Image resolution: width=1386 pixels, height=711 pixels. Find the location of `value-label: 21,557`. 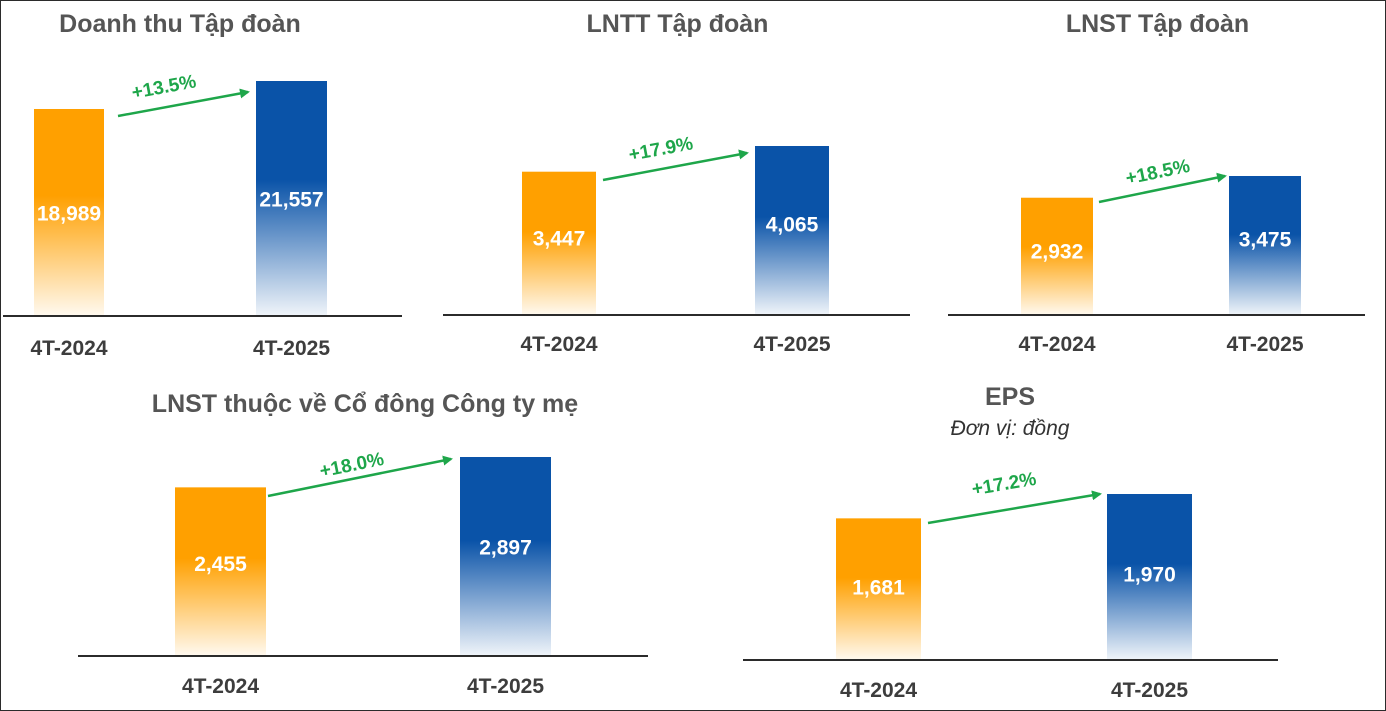

value-label: 21,557 is located at coordinates (291, 200).